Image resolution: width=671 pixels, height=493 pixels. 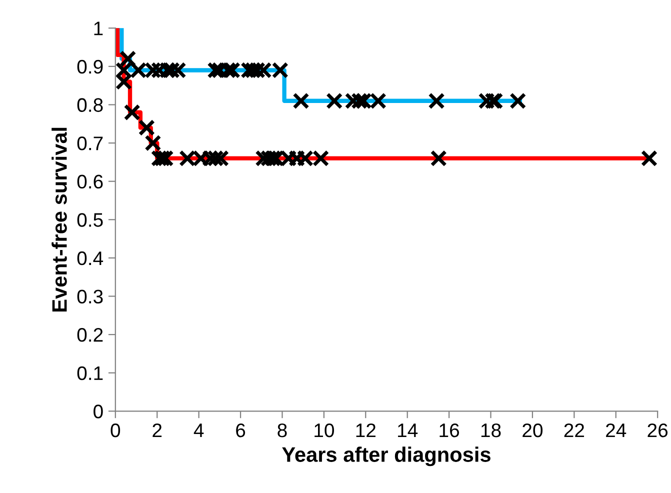 What do you see at coordinates (616, 430) in the screenshot?
I see `x-tick-label: 24` at bounding box center [616, 430].